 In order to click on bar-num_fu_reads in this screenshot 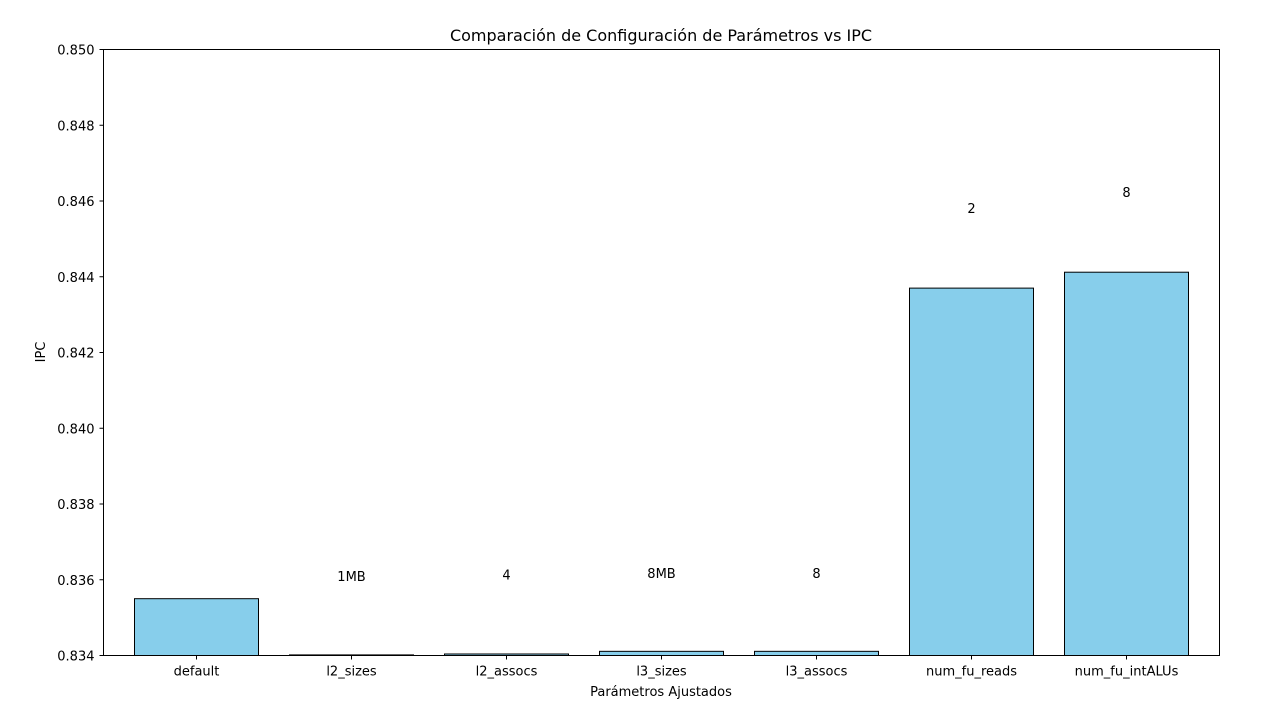, I will do `click(971, 471)`.